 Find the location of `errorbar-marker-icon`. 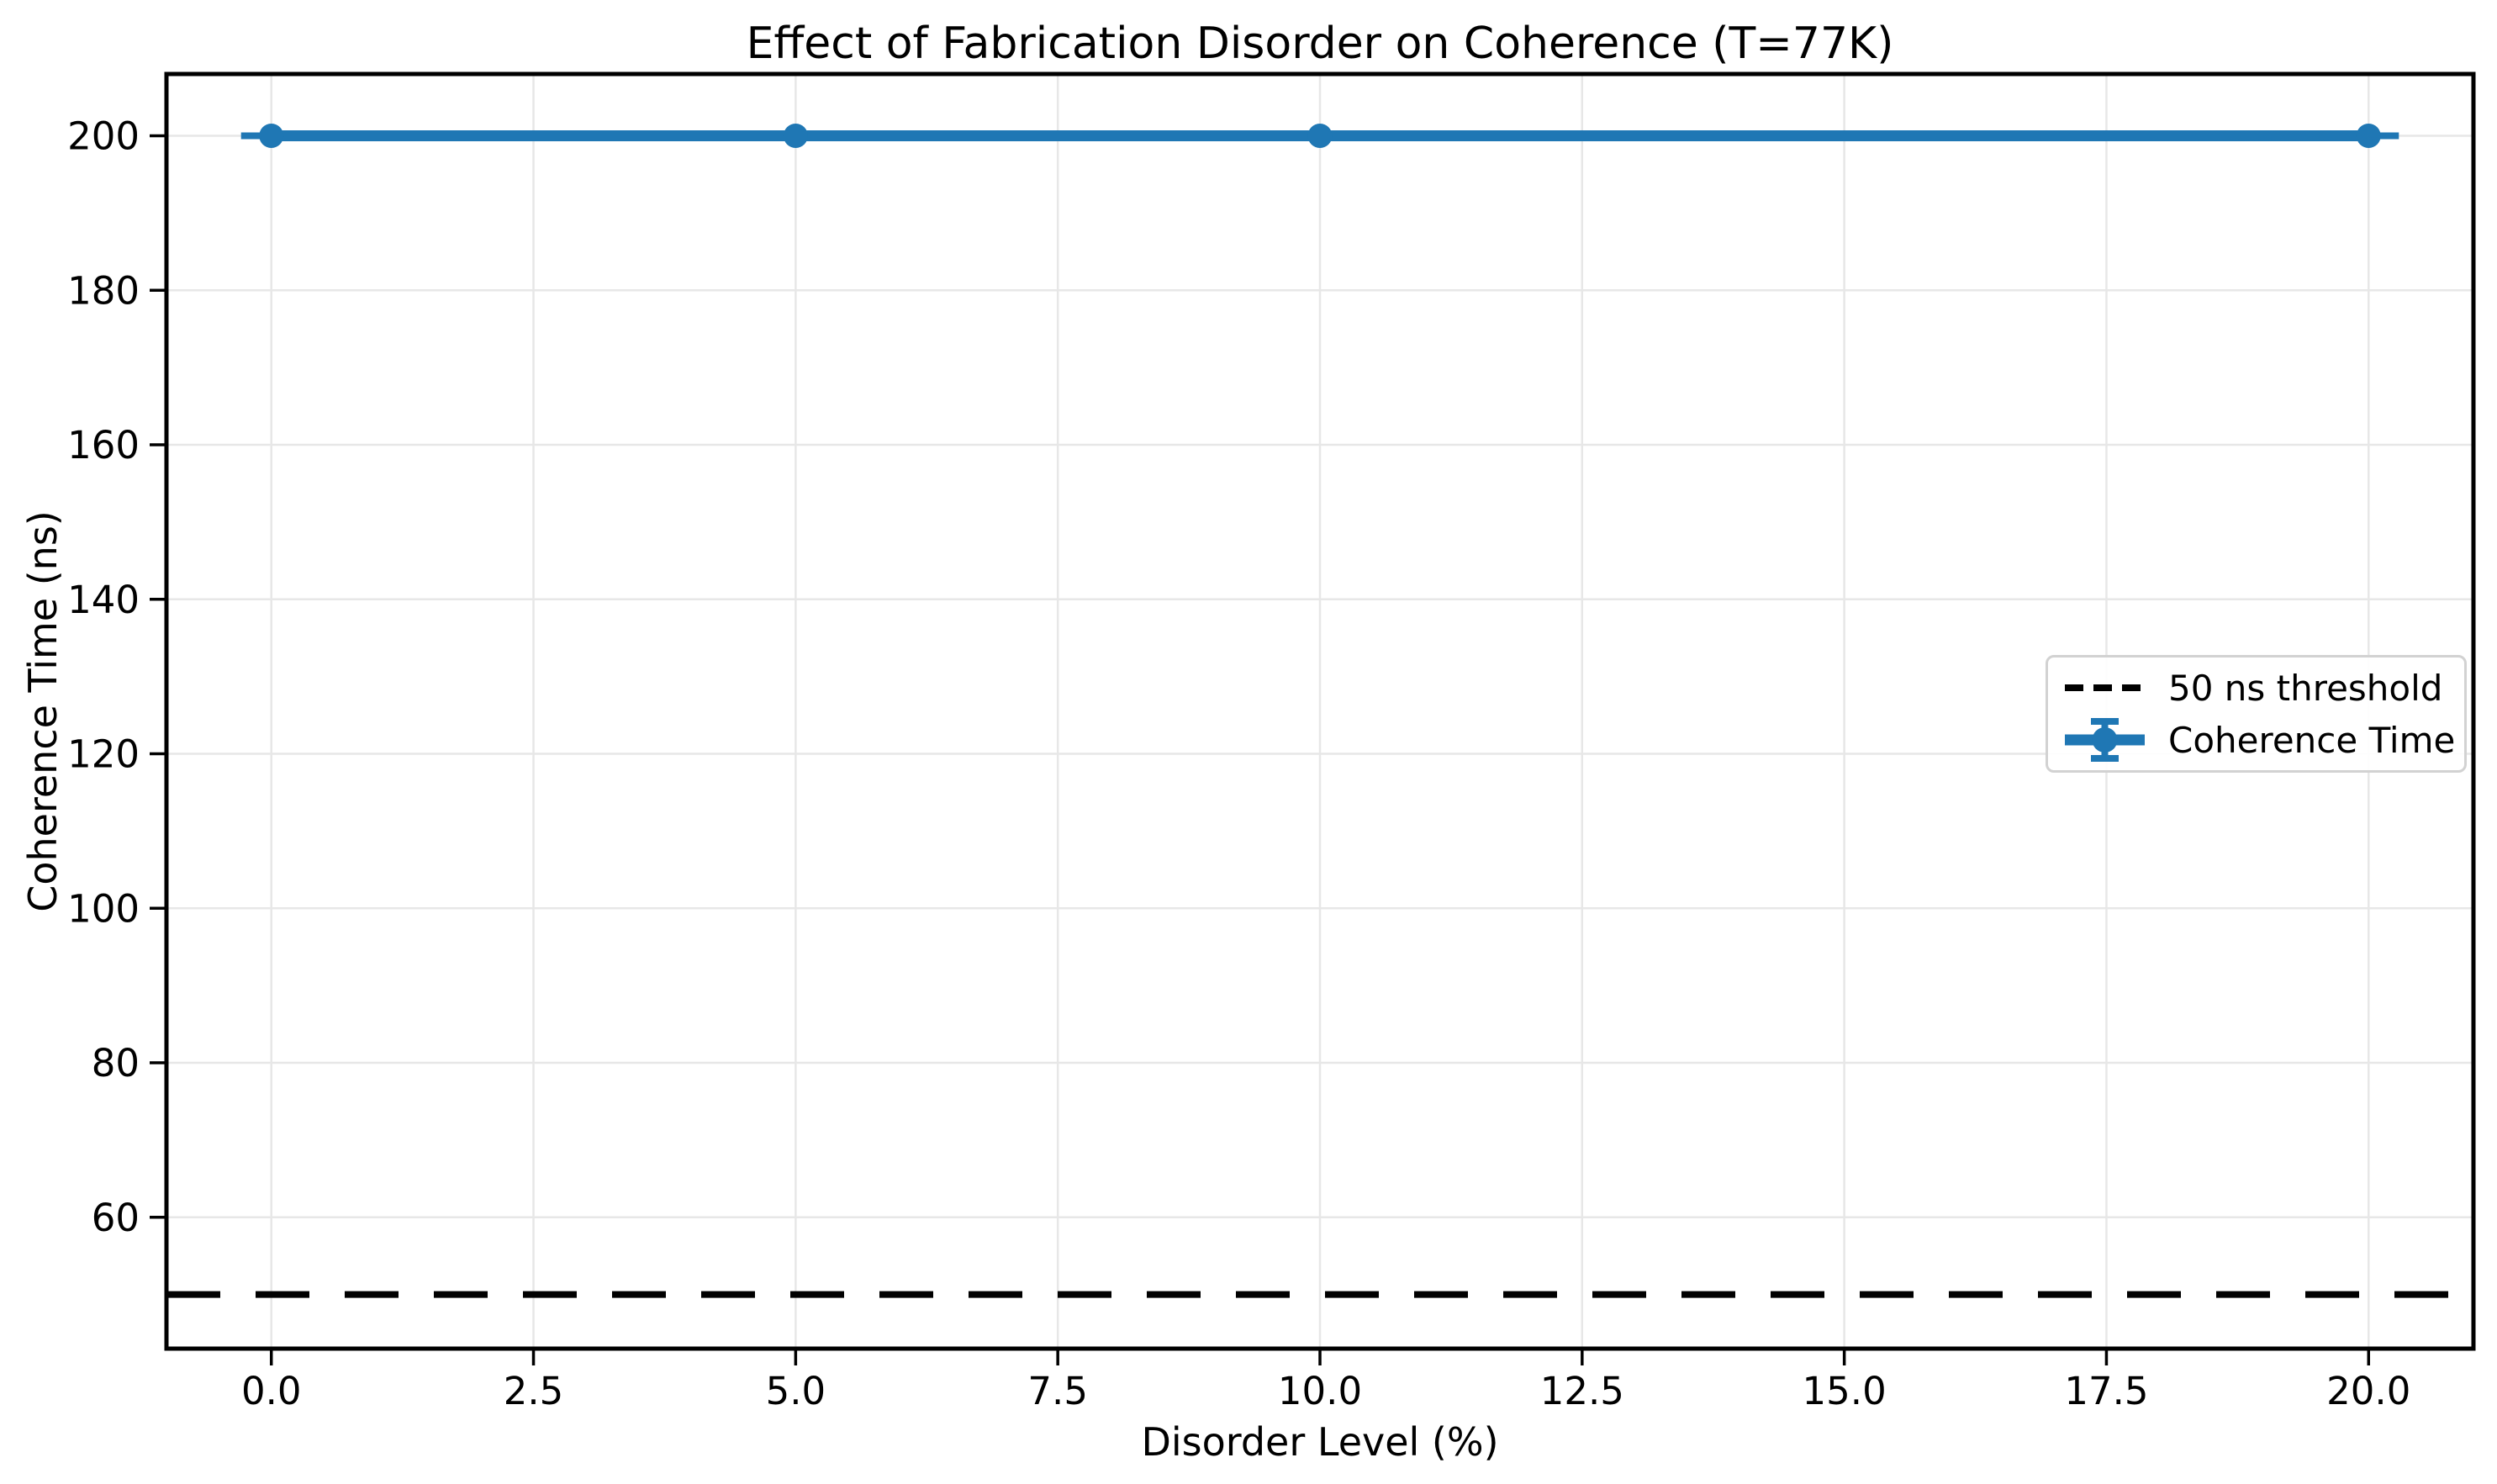

errorbar-marker-icon is located at coordinates (2105, 740).